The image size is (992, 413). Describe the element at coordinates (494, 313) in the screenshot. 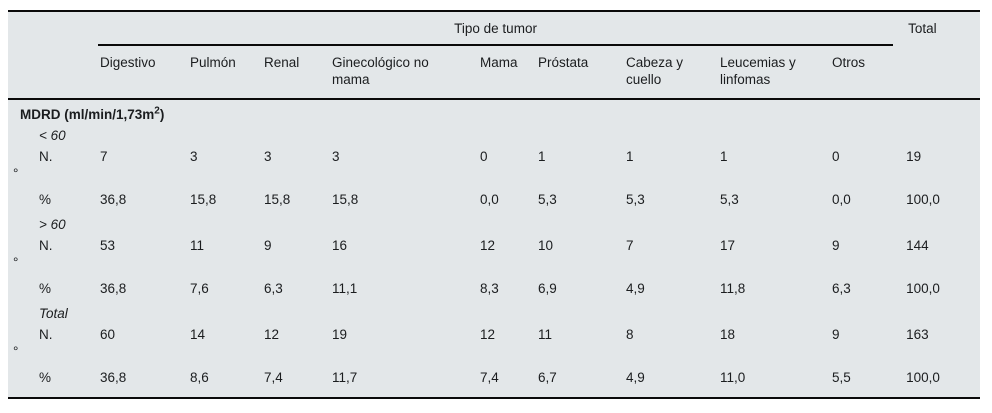

I see `section-label-row: Total` at that location.